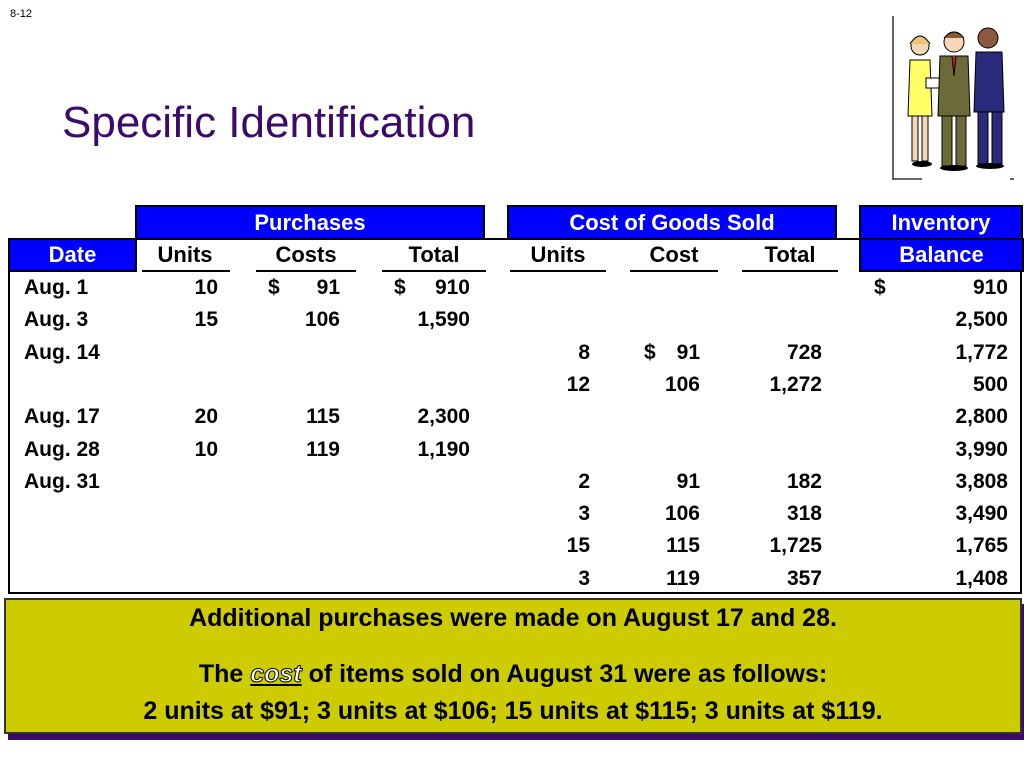 The image size is (1024, 768). Describe the element at coordinates (274, 287) in the screenshot. I see `cell-p-cost-sign: $` at that location.